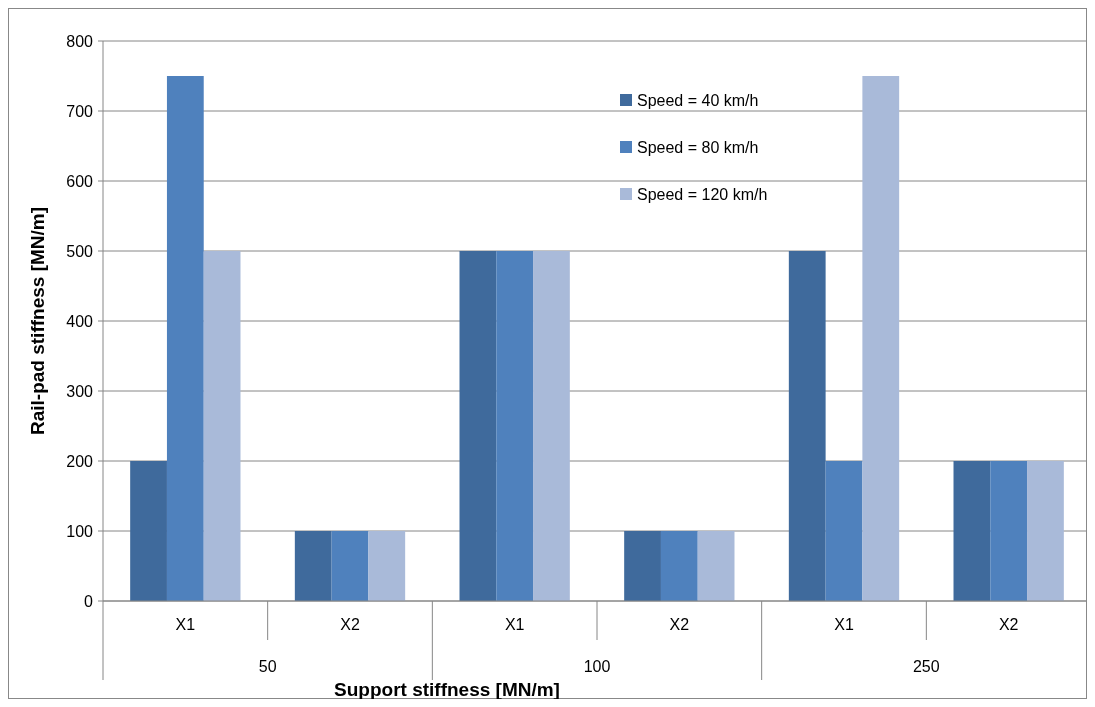 The width and height of the screenshot is (1095, 707). What do you see at coordinates (80, 321) in the screenshot?
I see `y-tick-label: 400` at bounding box center [80, 321].